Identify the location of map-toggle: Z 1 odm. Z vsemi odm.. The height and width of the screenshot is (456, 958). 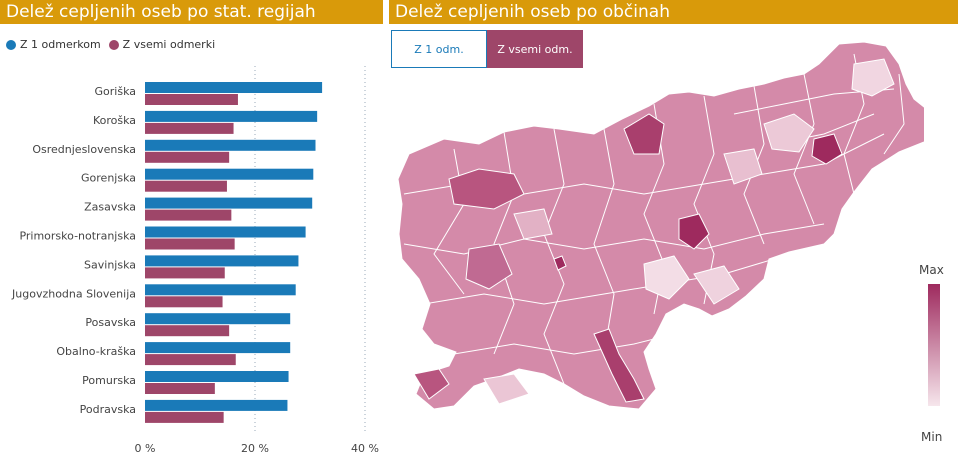
(487, 49).